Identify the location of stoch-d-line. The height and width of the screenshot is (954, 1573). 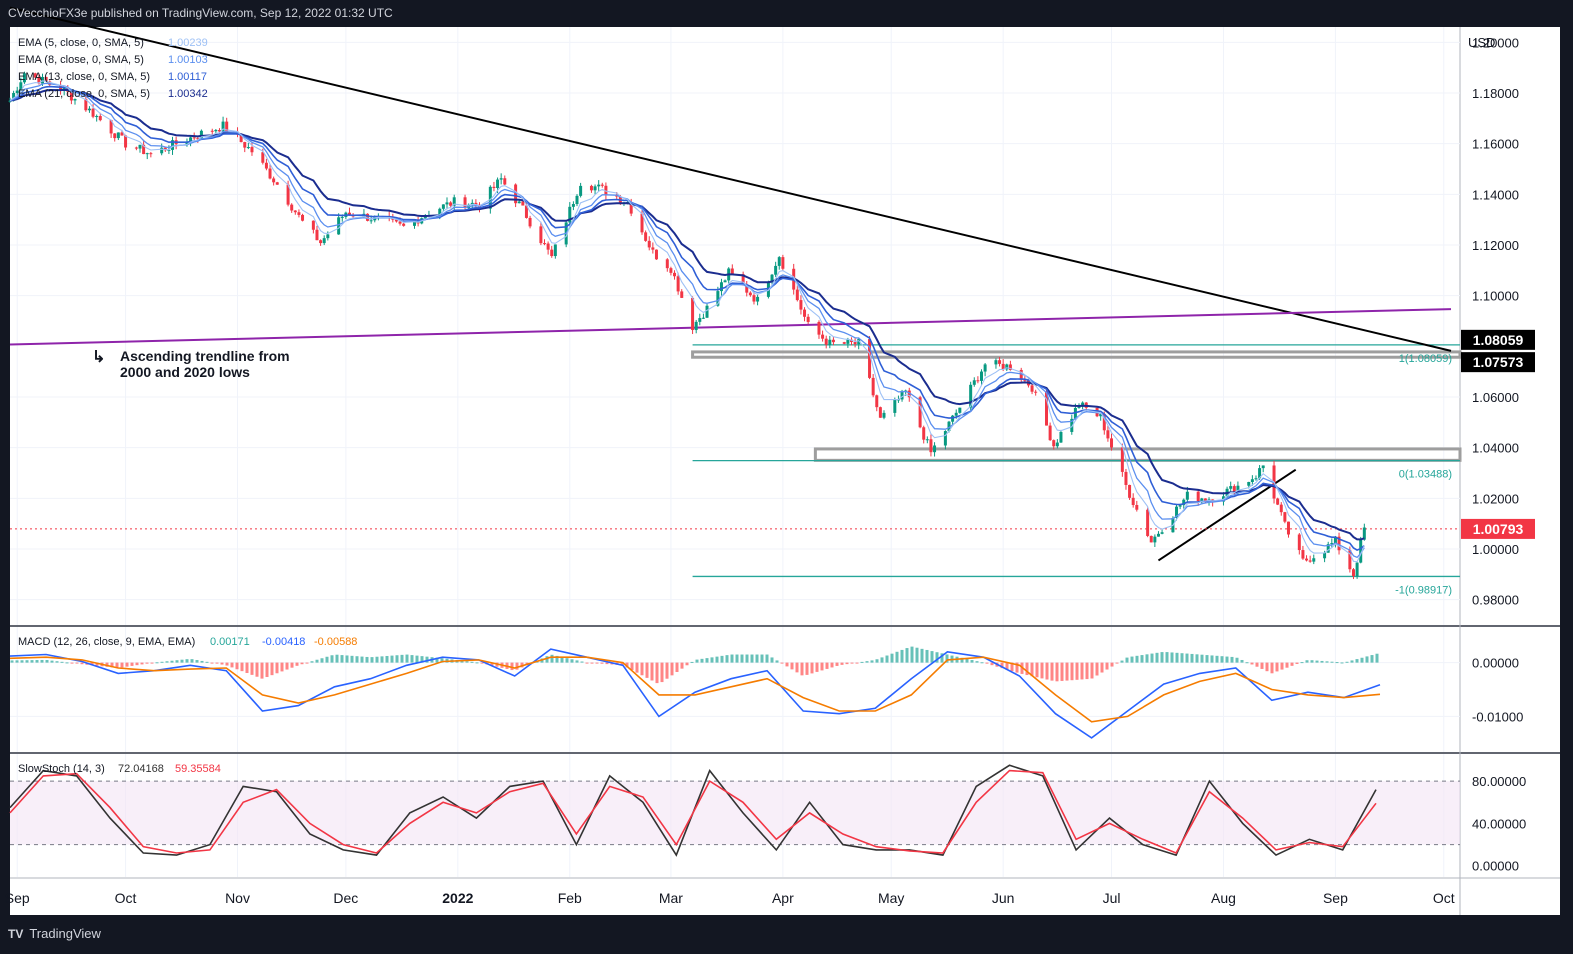
(693, 812).